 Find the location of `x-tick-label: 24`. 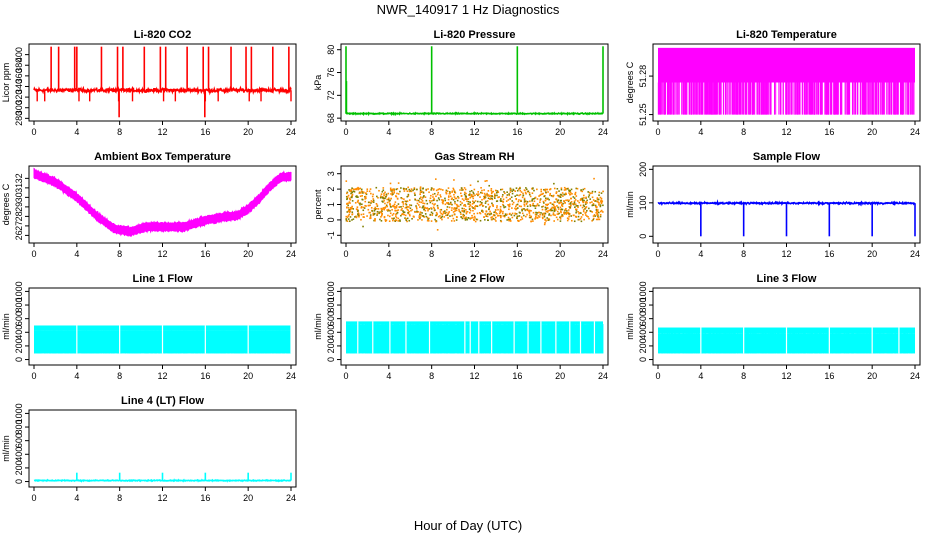

x-tick-label: 24 is located at coordinates (915, 254).